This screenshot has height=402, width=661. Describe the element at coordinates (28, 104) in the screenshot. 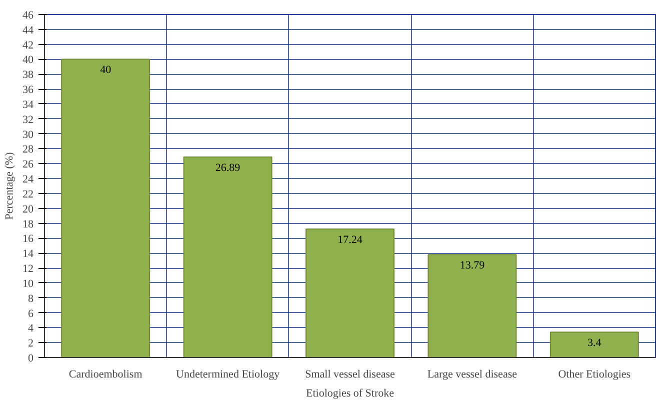

I see `y-tick-label: 34` at that location.